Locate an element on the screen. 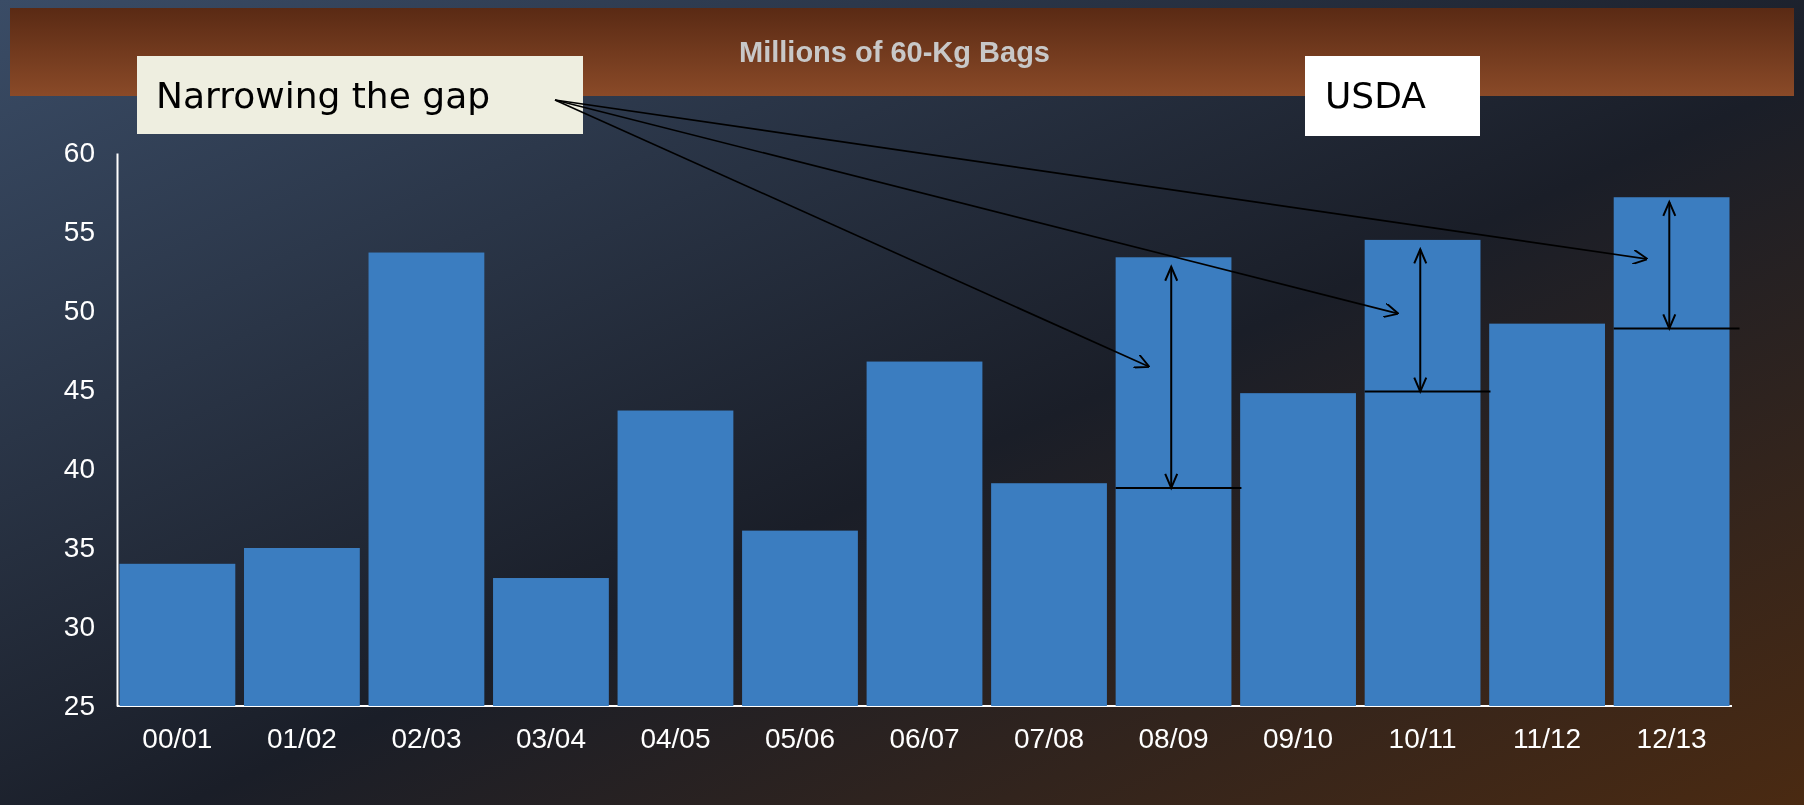 The height and width of the screenshot is (805, 1804). y-tick-label: 40 is located at coordinates (79, 469).